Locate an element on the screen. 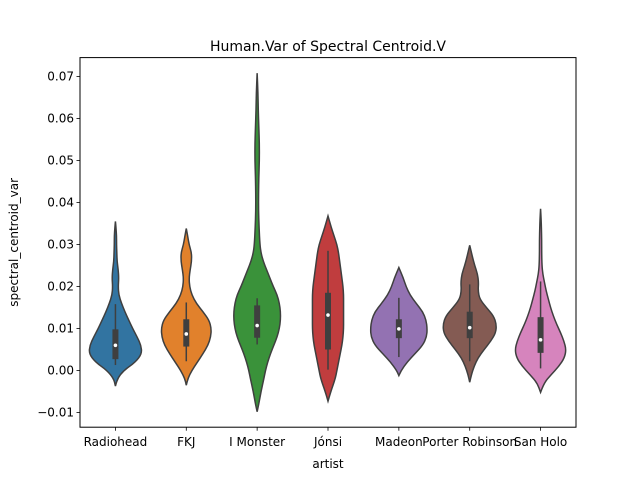 This screenshot has height=480, width=640. x-tick-label: Porter Robinson is located at coordinates (469, 442).